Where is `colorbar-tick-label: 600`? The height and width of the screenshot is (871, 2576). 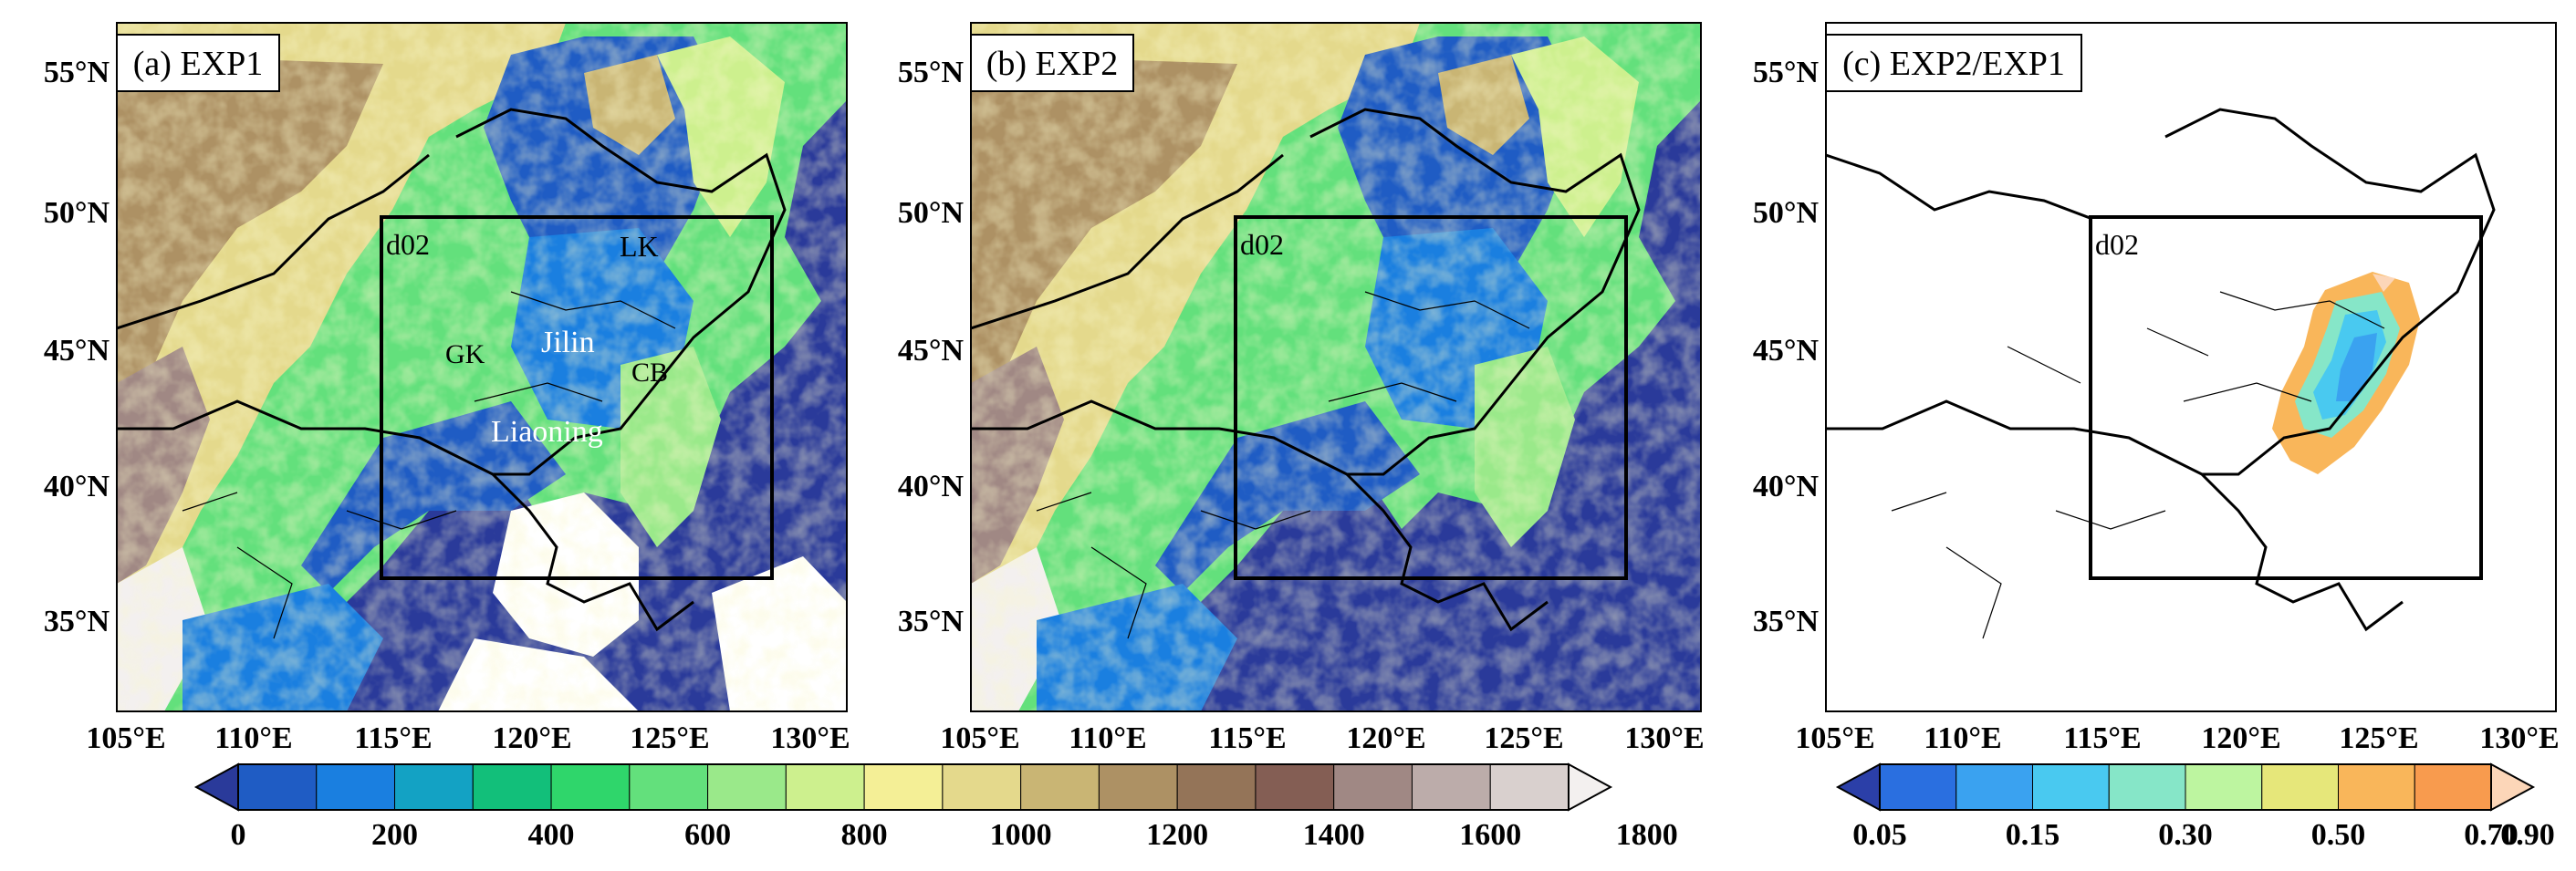
colorbar-tick-label: 600 is located at coordinates (707, 835).